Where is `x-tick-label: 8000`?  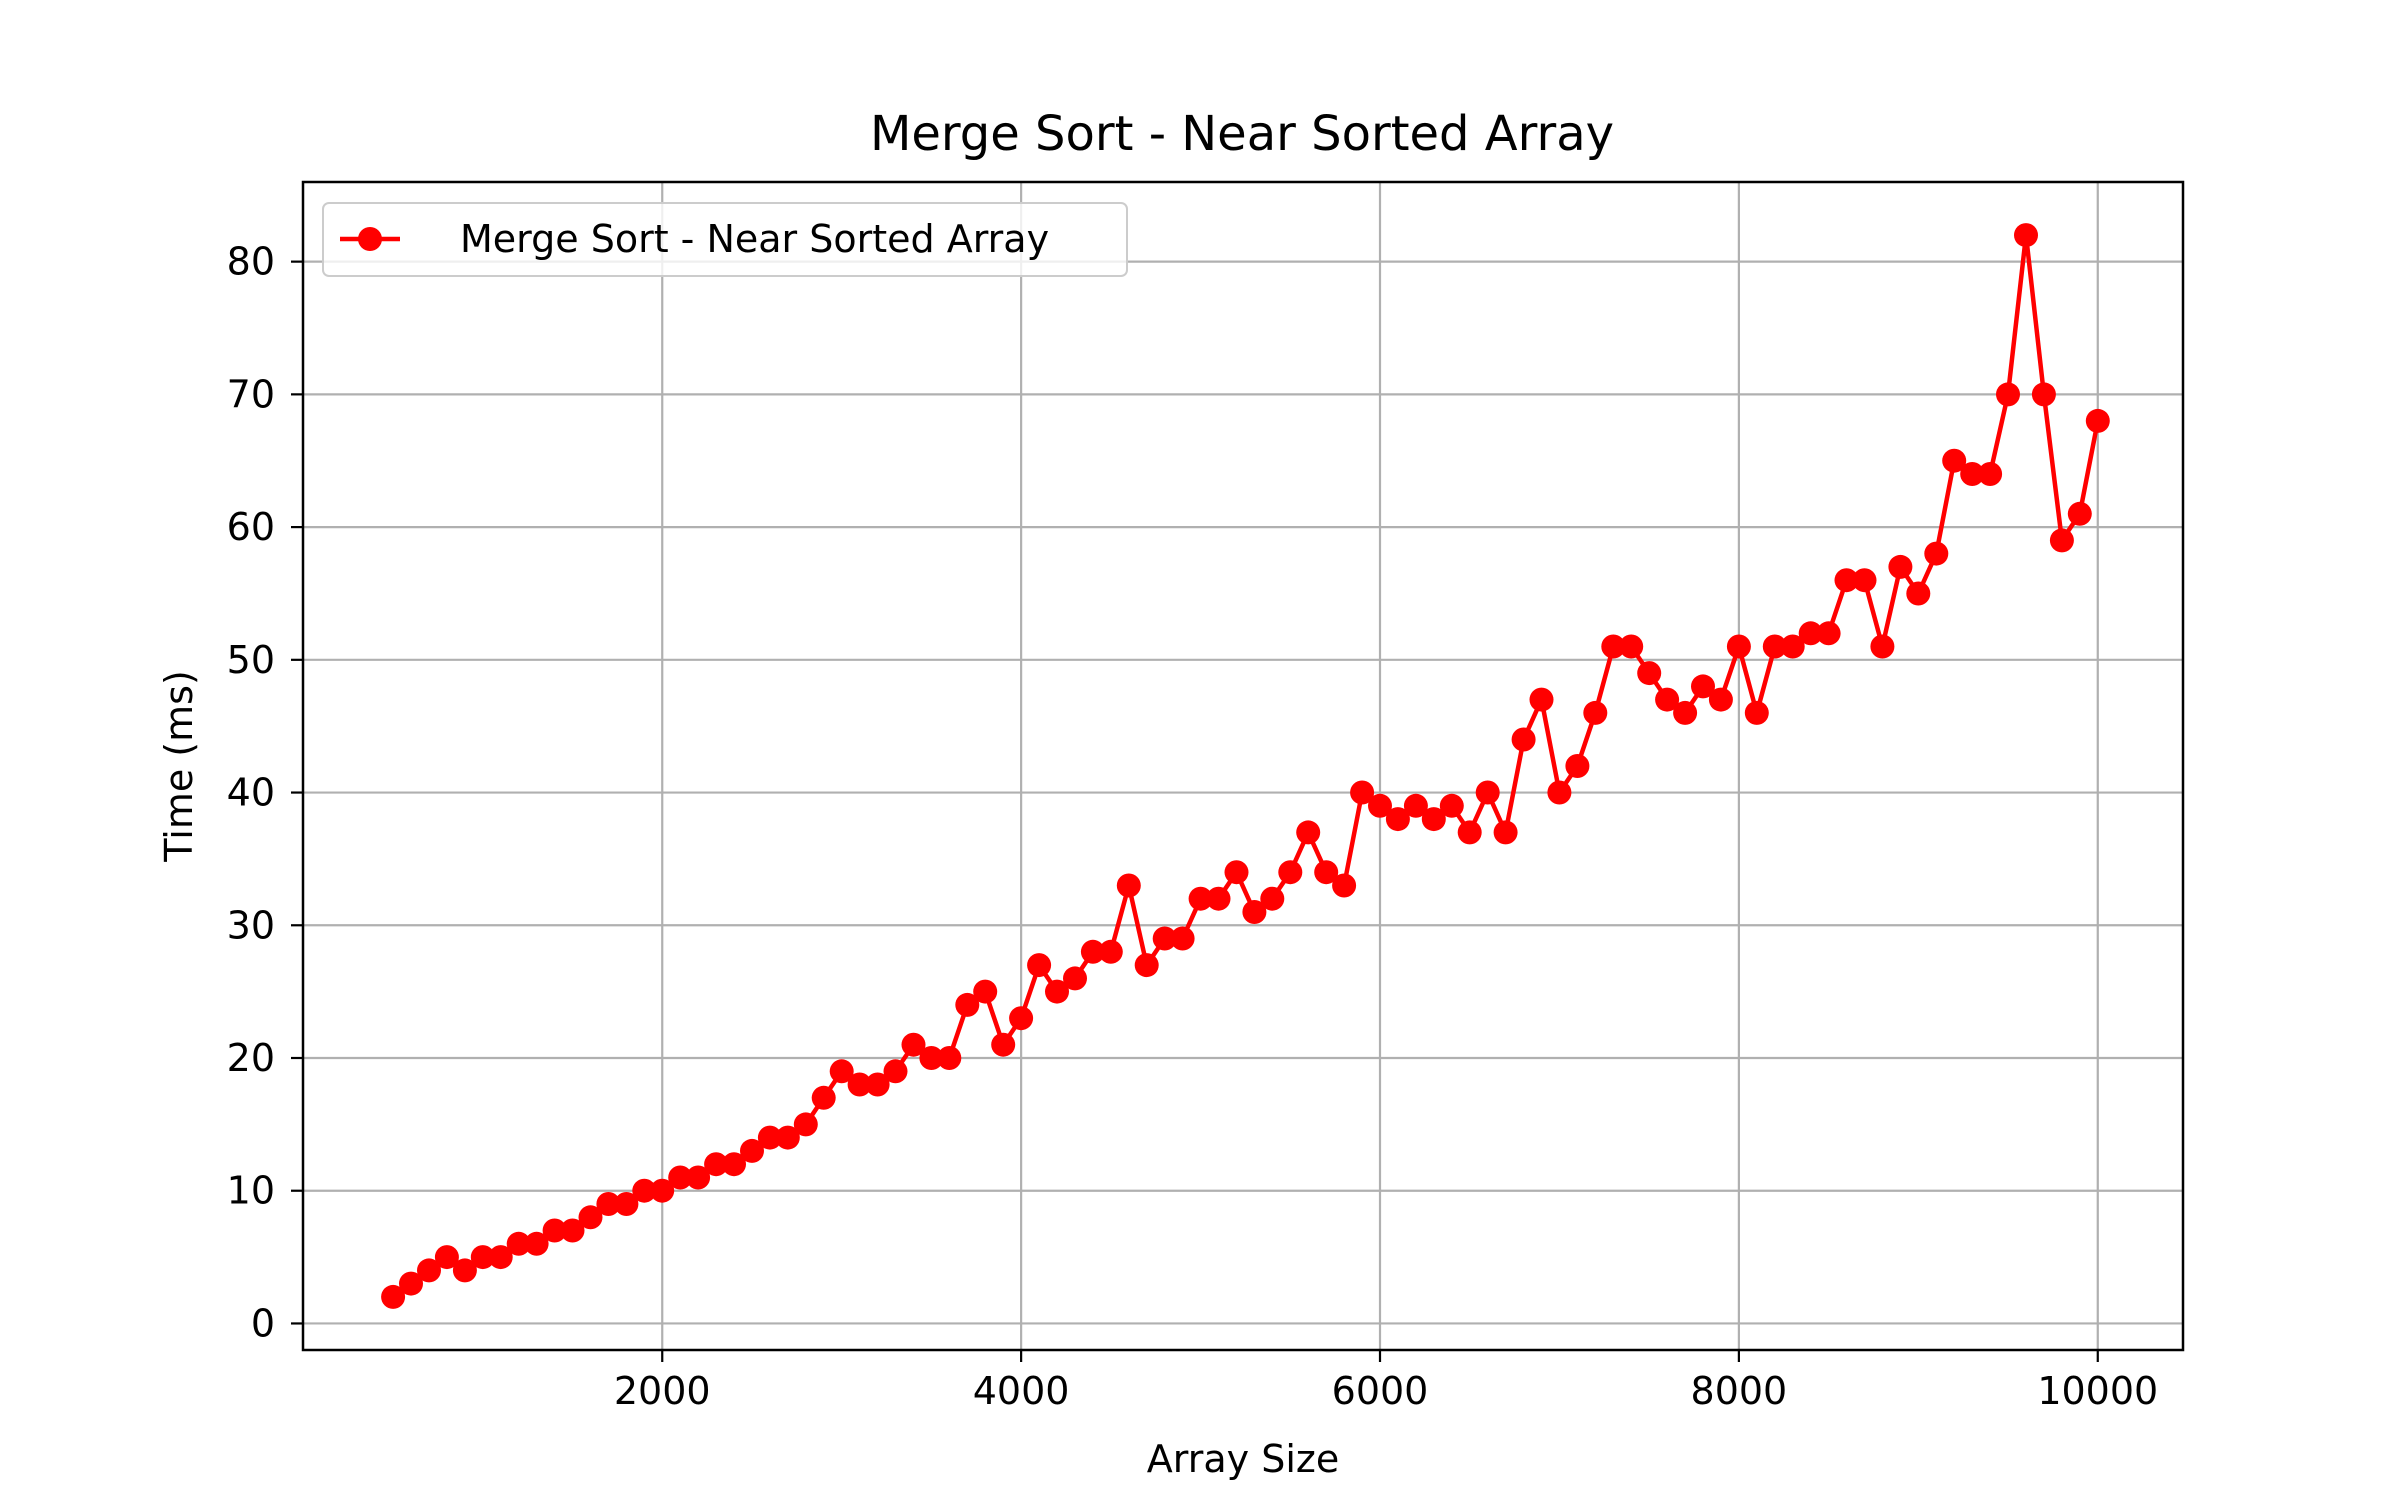
x-tick-label: 8000 is located at coordinates (1739, 1391).